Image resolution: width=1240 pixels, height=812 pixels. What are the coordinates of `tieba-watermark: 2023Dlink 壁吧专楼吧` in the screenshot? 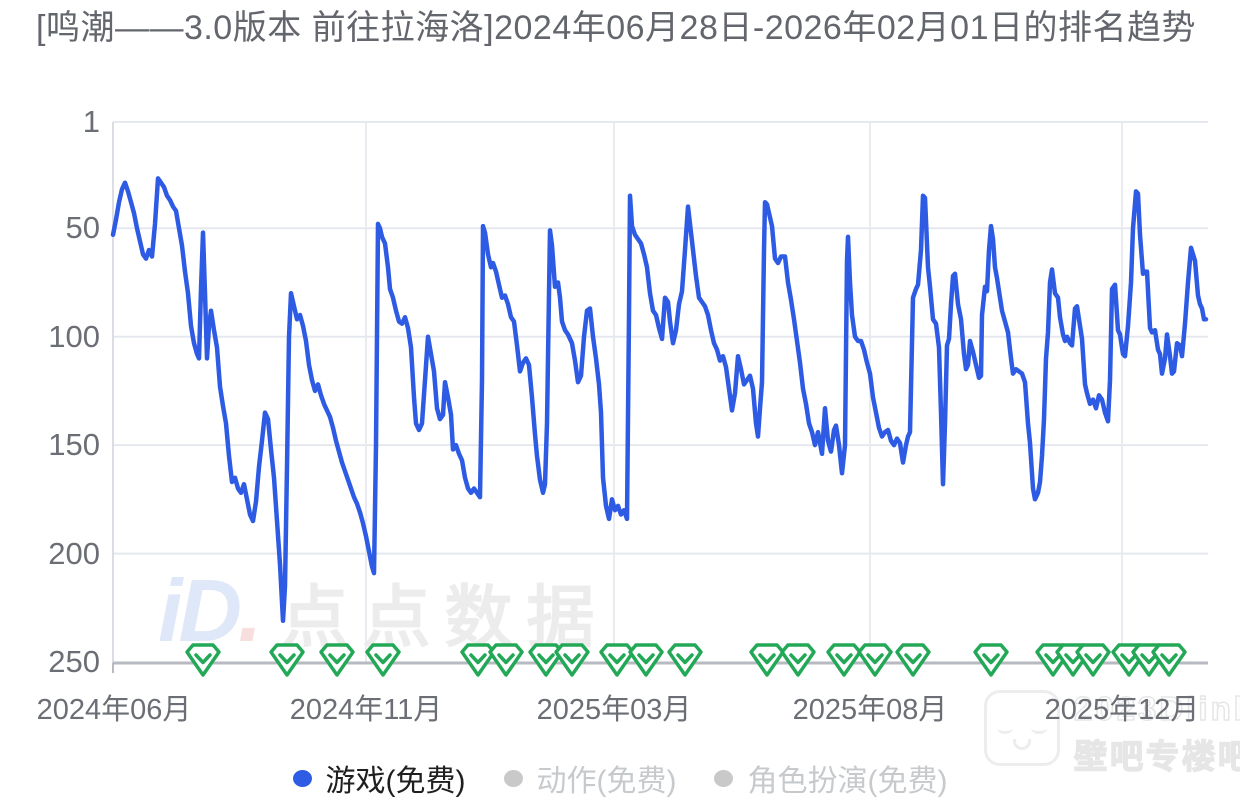 It's located at (1112, 733).